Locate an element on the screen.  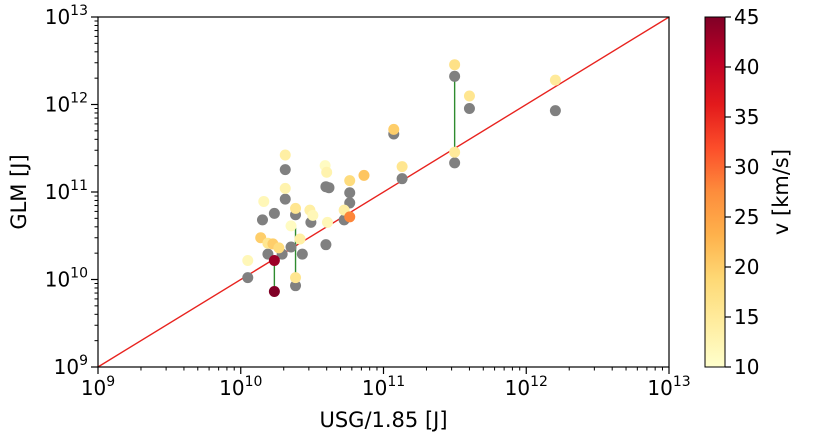
y-tick-label: 1012 is located at coordinates (66, 104).